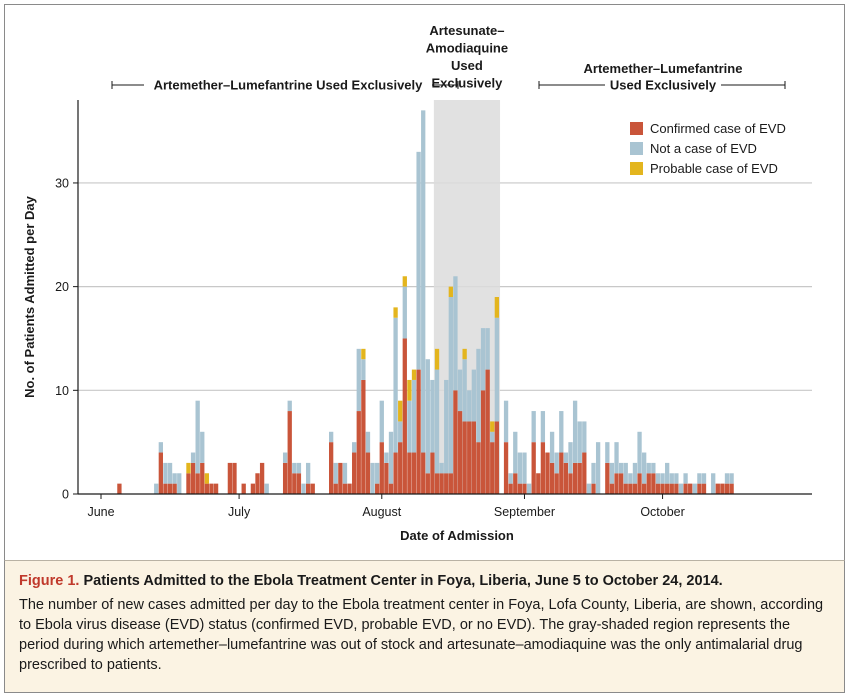  What do you see at coordinates (636, 128) in the screenshot?
I see `legend-swatch` at bounding box center [636, 128].